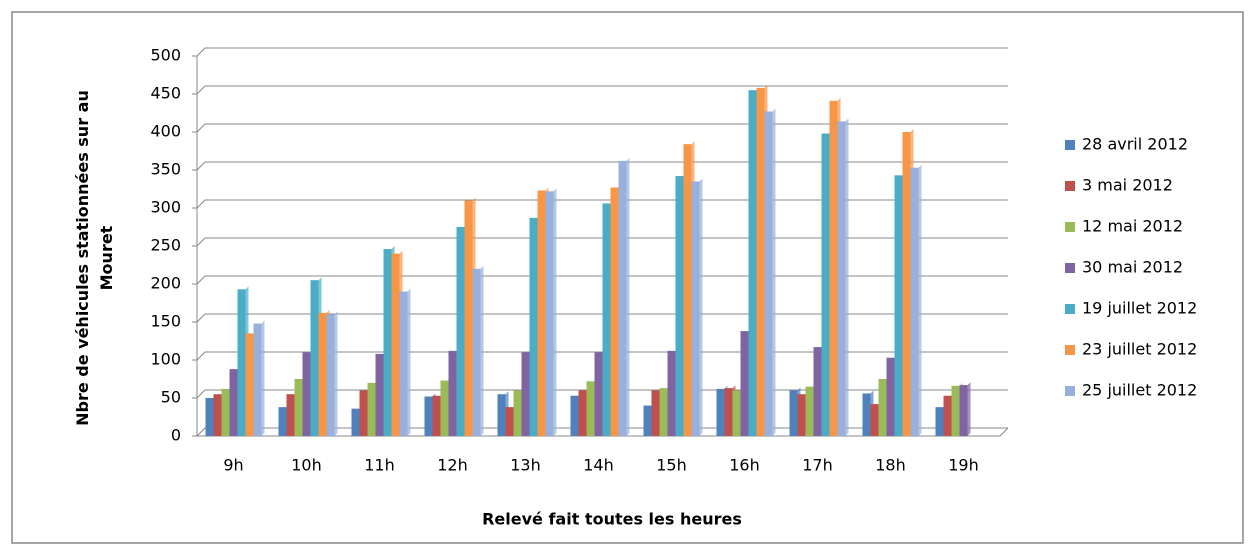 Image resolution: width=1254 pixels, height=556 pixels. I want to click on y-tick-label: 400, so click(165, 131).